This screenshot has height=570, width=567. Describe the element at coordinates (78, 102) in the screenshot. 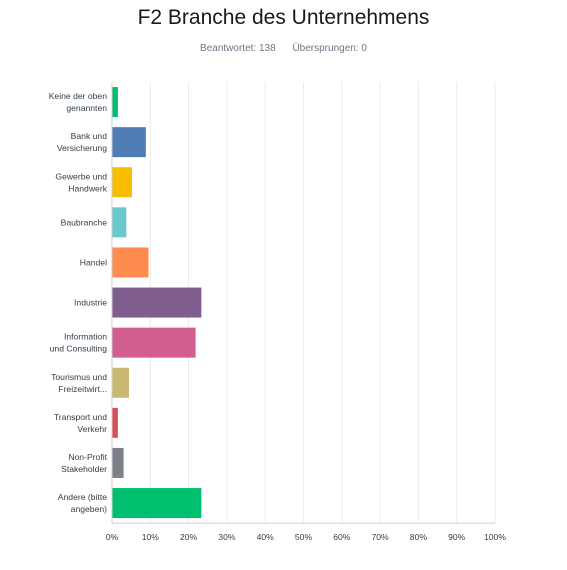

I see `category-label: Keine der oben genannten` at that location.